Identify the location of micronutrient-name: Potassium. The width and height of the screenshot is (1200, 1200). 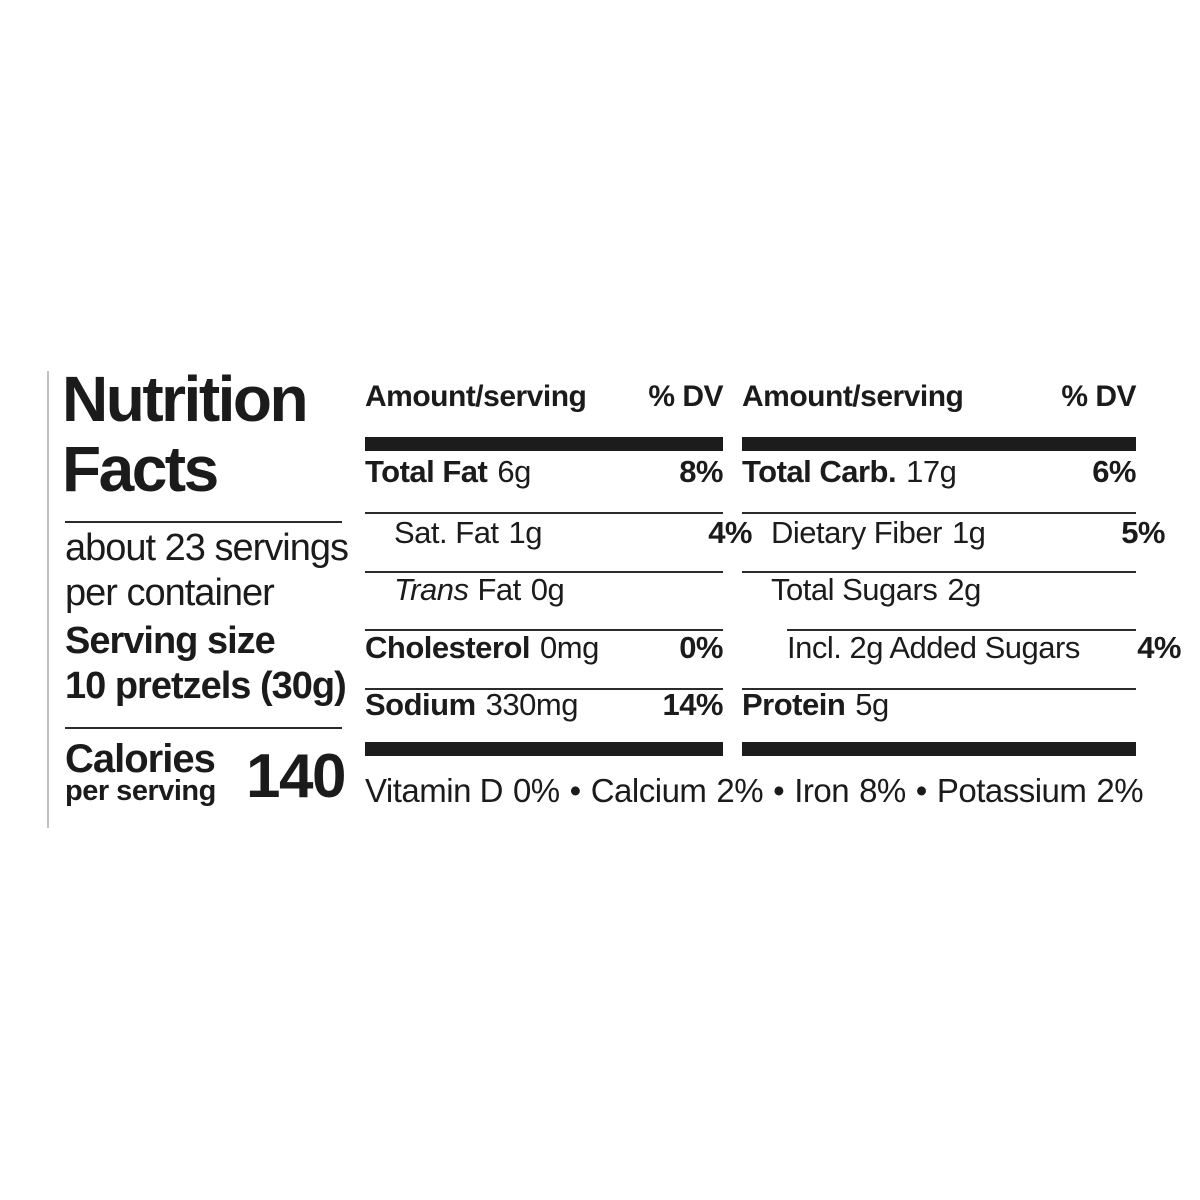
(1011, 790).